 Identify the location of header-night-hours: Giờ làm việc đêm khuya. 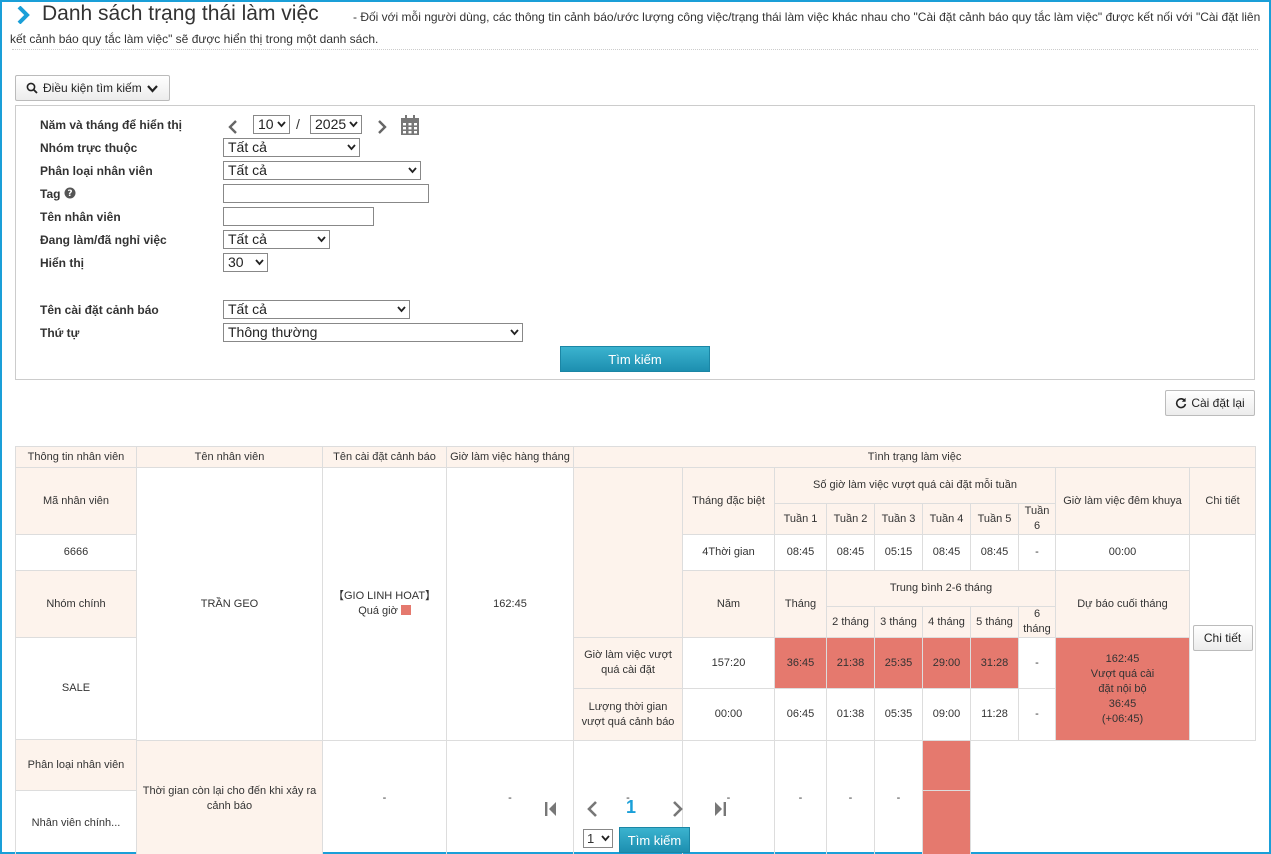
(1122, 501).